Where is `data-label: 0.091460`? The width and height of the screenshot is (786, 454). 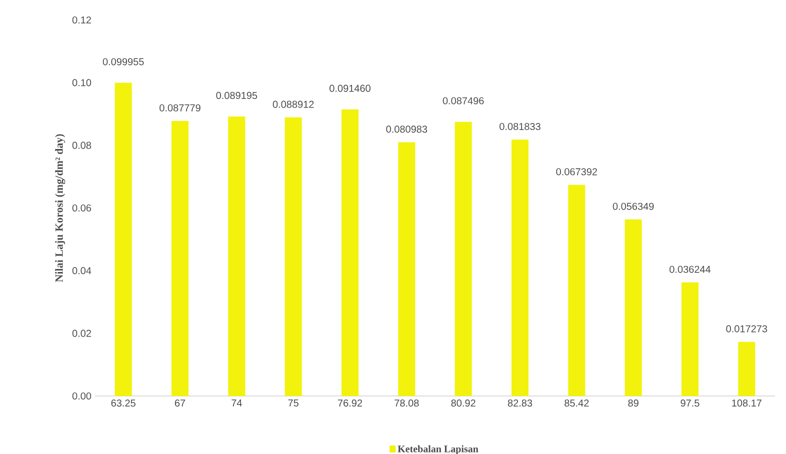
data-label: 0.091460 is located at coordinates (350, 88).